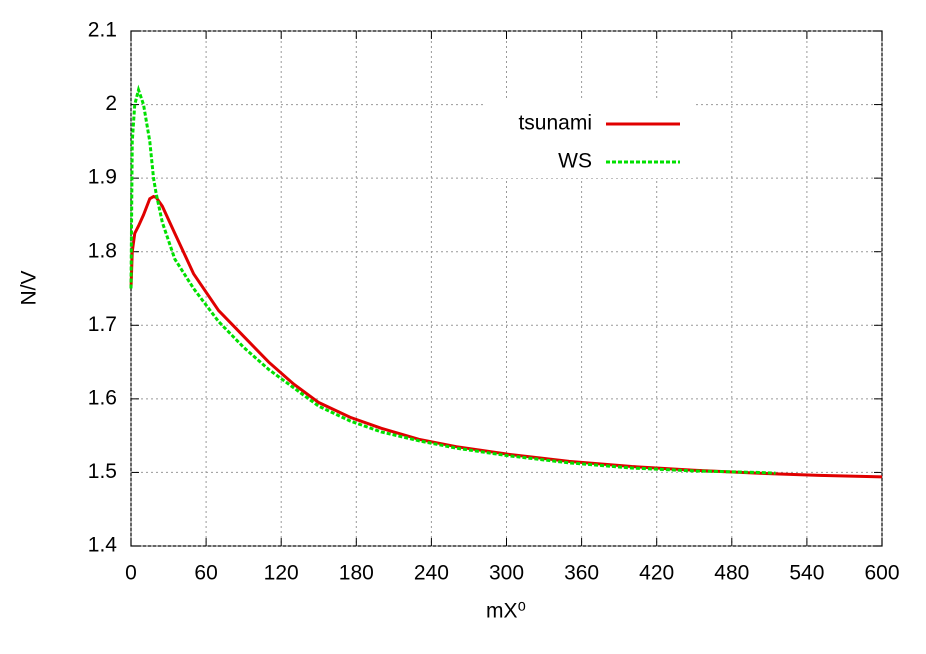  Describe the element at coordinates (131, 573) in the screenshot. I see `x-tick-label: 0` at that location.